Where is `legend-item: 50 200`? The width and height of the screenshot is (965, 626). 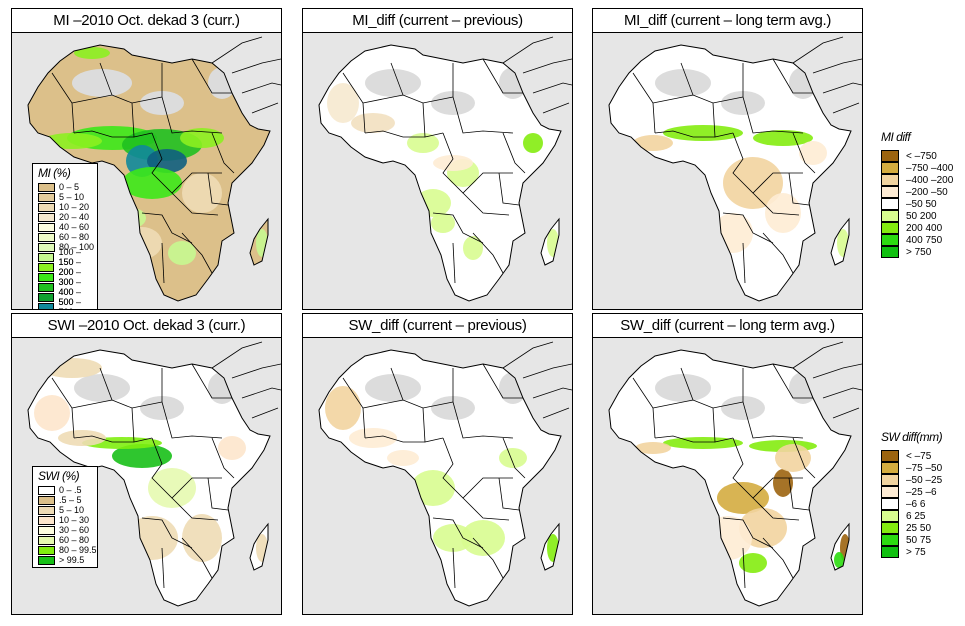 legend-item: 50 200 is located at coordinates (917, 215).